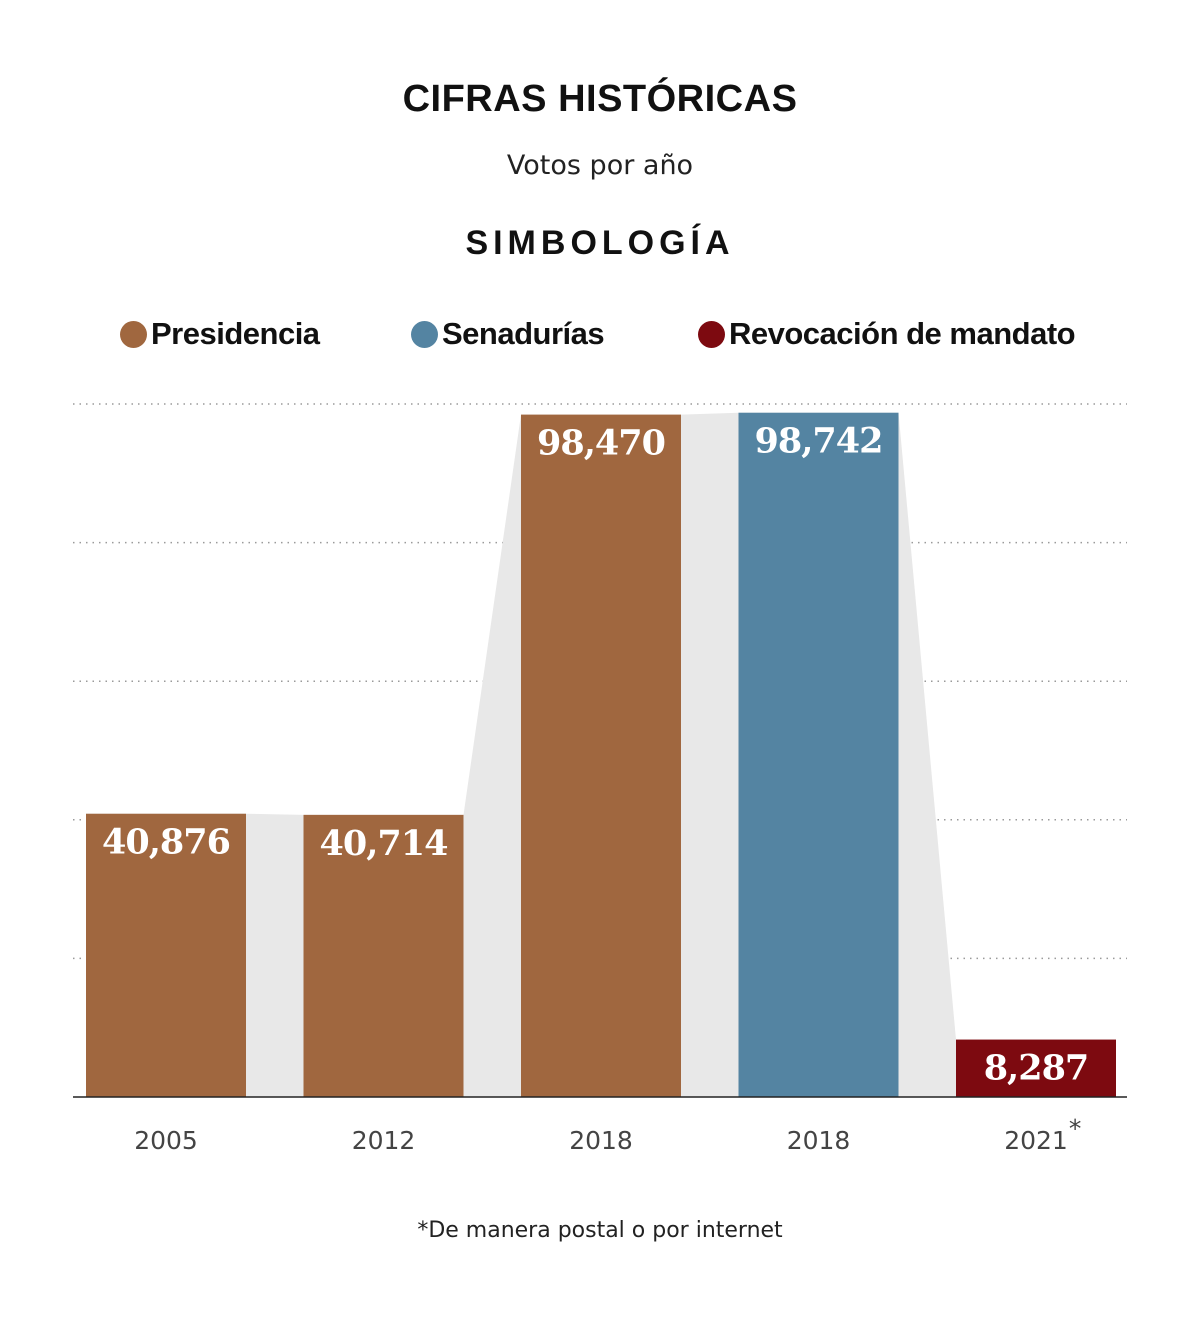 The image size is (1200, 1327). I want to click on legend-dot-revocacion, so click(711, 334).